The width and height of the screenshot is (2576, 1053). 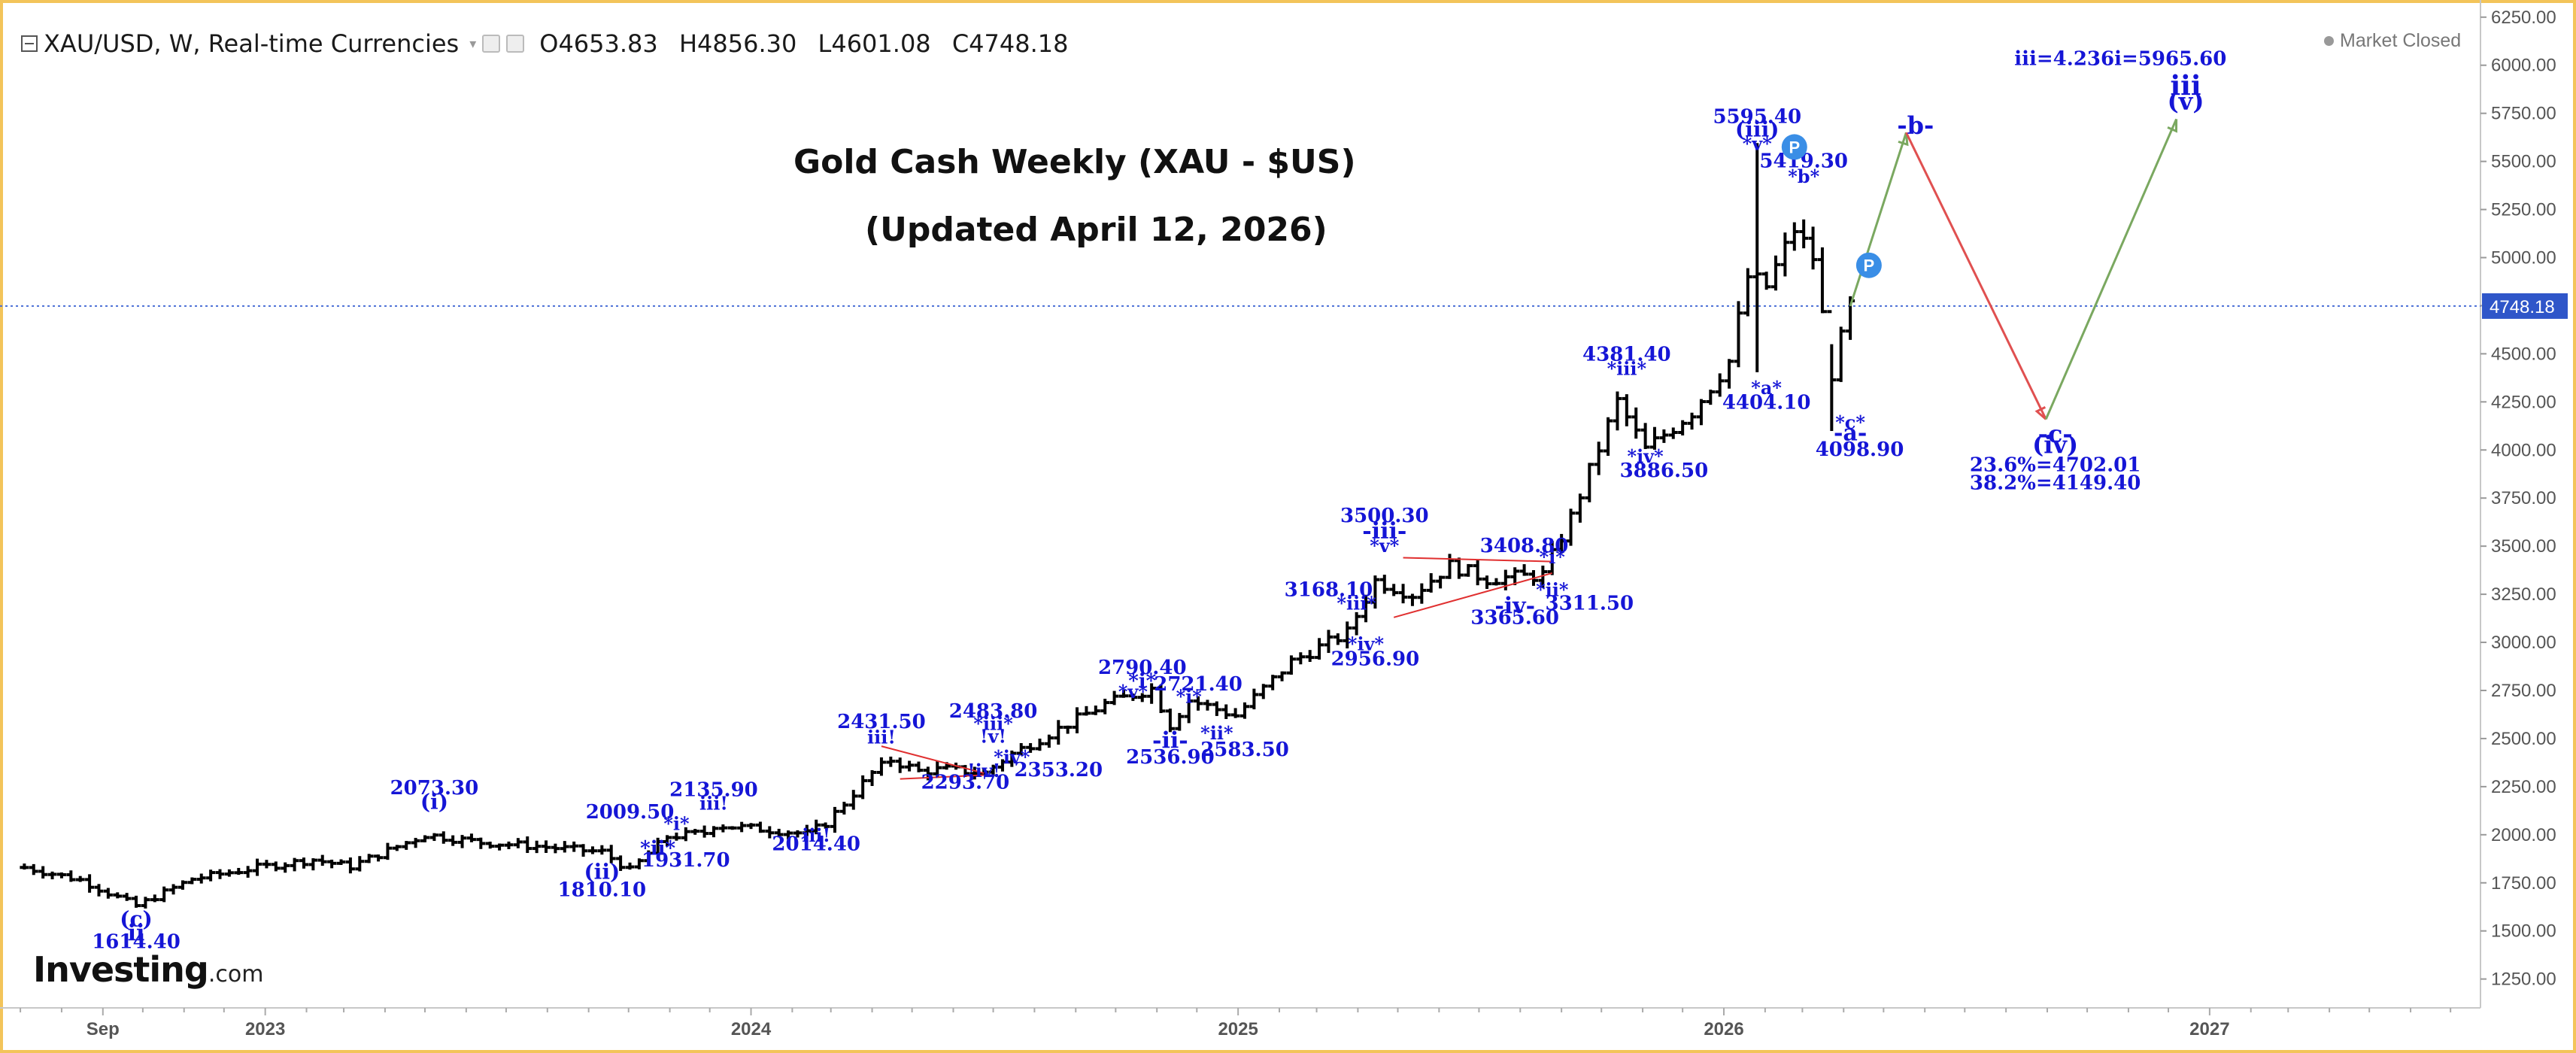 I want to click on wave-annotation: 2014.40, so click(x=816, y=844).